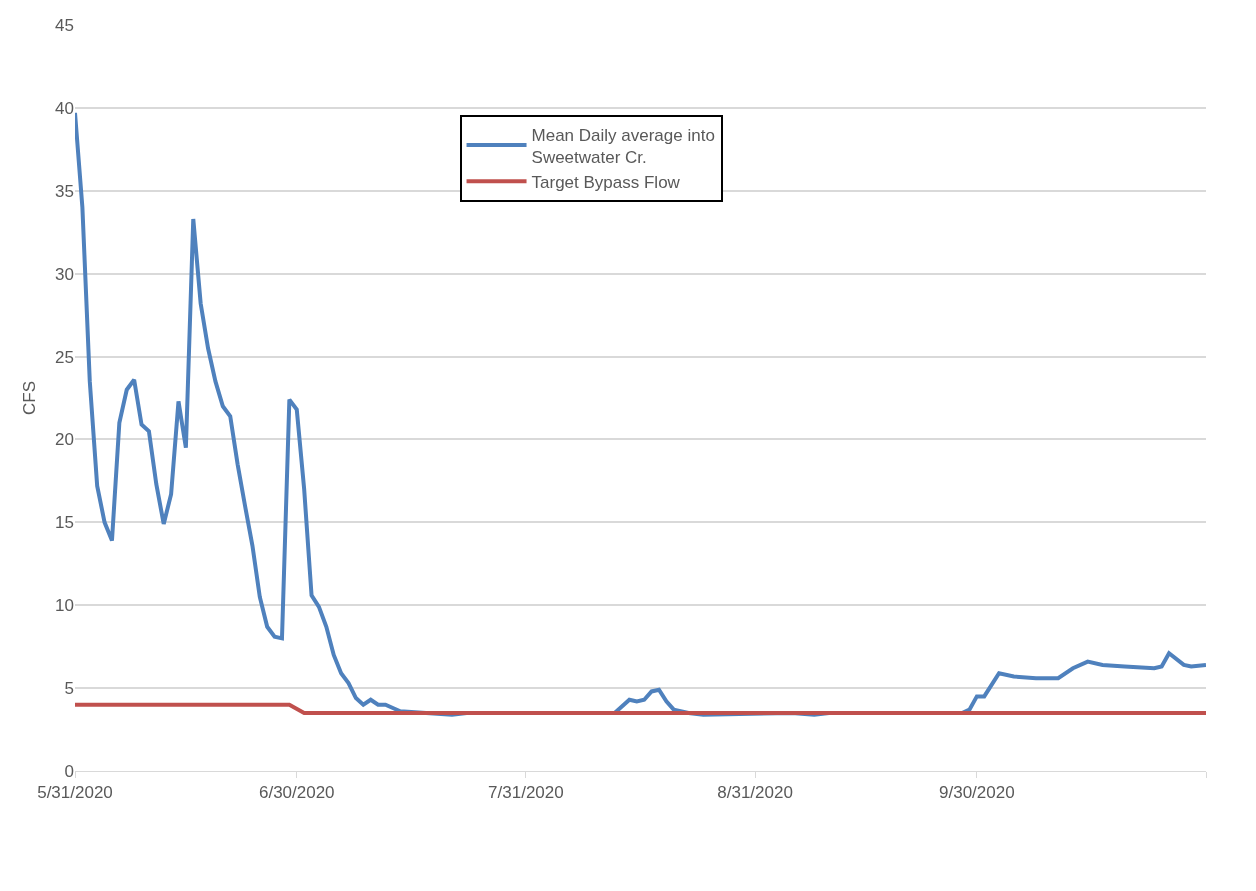 The image size is (1256, 891). What do you see at coordinates (64, 357) in the screenshot?
I see `y-tick-label: 25` at bounding box center [64, 357].